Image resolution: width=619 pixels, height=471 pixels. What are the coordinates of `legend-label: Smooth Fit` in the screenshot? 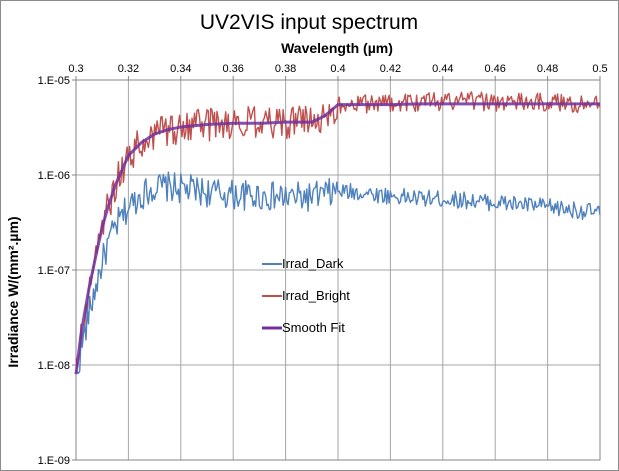 It's located at (313, 327).